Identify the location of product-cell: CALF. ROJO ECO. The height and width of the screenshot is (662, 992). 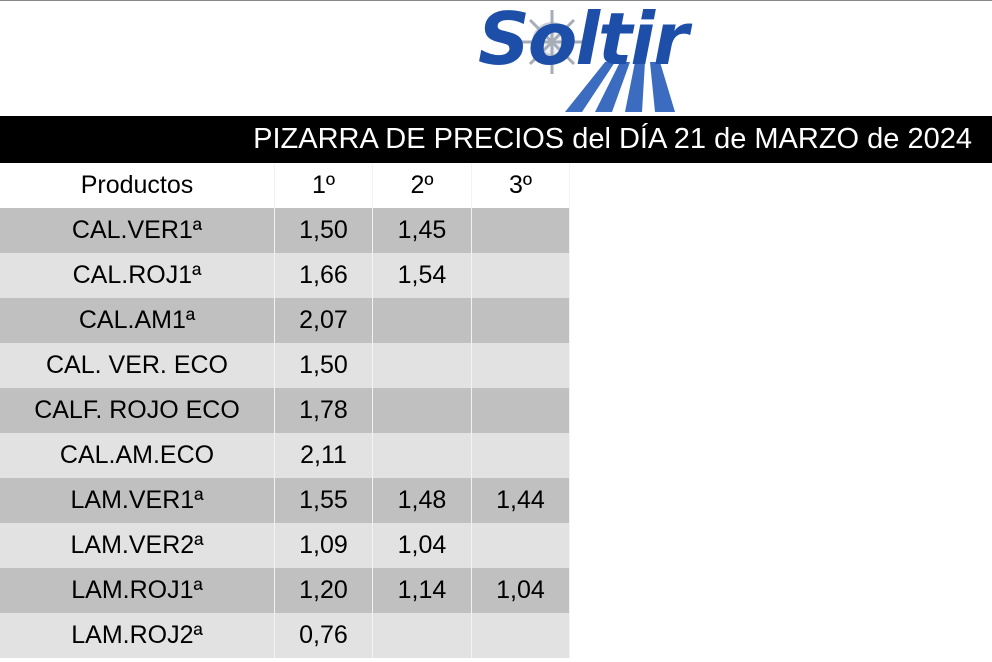
(137, 410).